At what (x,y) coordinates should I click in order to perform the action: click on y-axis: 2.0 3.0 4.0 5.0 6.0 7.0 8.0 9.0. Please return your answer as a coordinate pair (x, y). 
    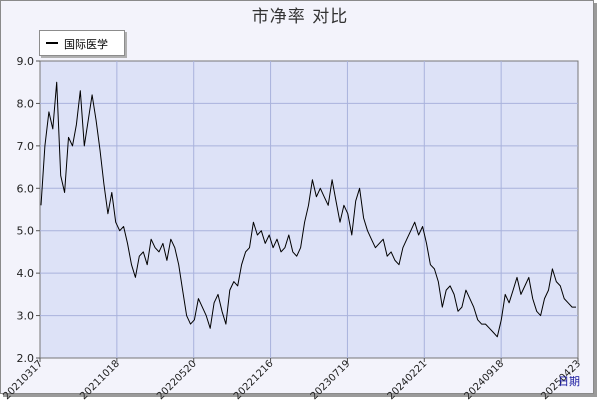
    Looking at the image, I should click on (28, 210).